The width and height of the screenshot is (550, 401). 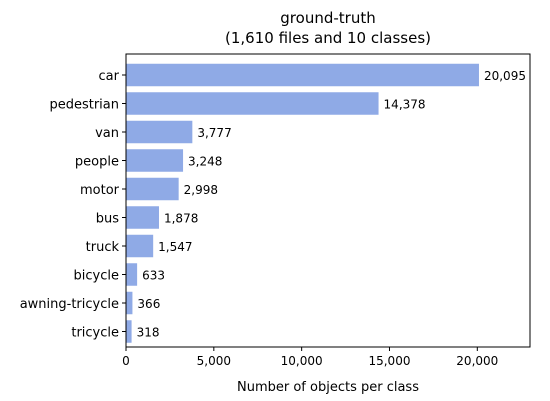 What do you see at coordinates (405, 105) in the screenshot?
I see `value-label-pedestrian: 14,378` at bounding box center [405, 105].